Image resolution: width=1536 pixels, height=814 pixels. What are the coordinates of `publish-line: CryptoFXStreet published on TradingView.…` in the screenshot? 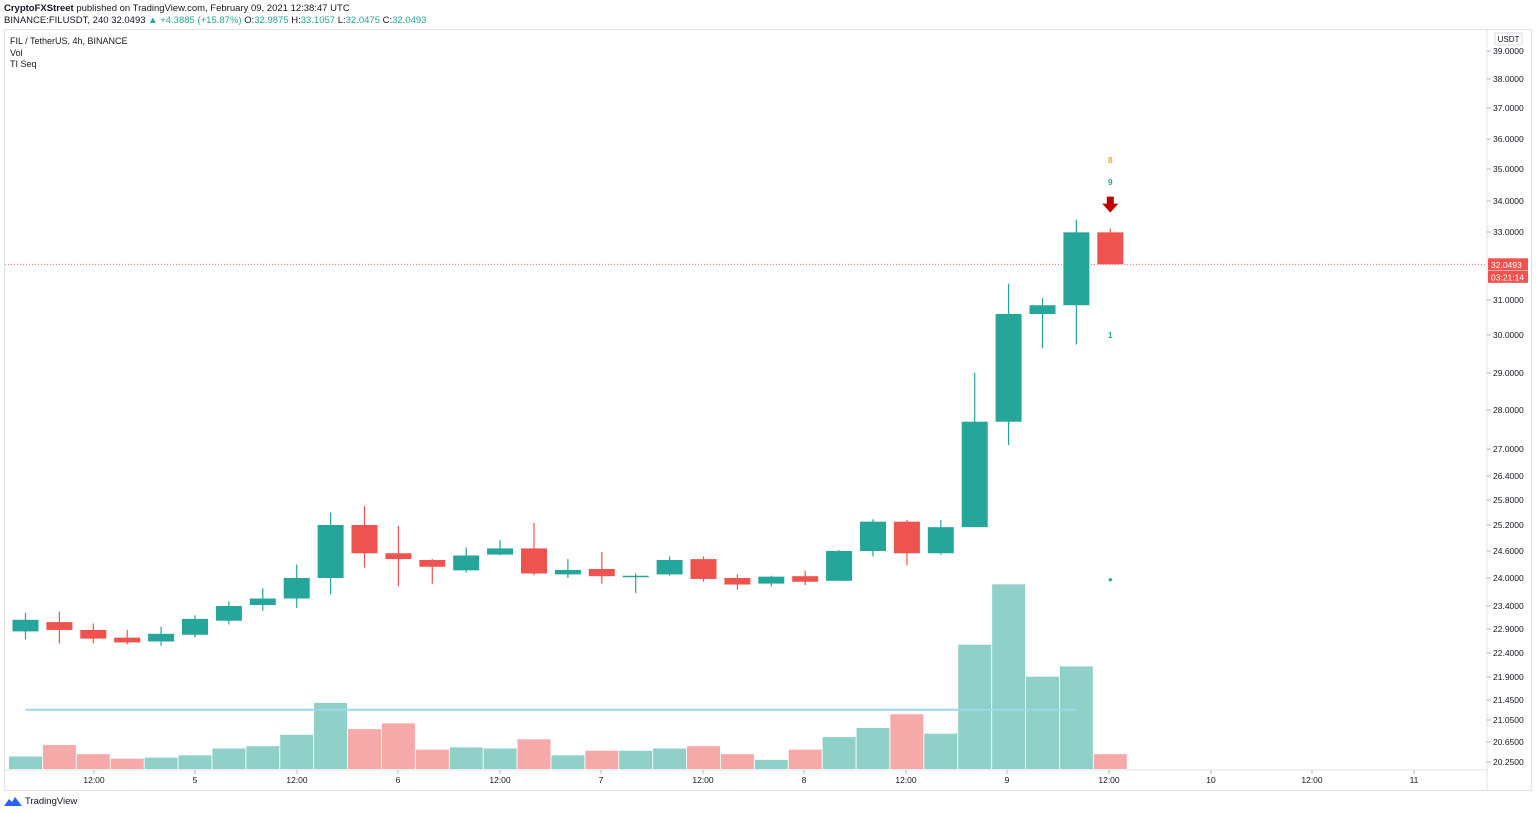 It's located at (215, 9).